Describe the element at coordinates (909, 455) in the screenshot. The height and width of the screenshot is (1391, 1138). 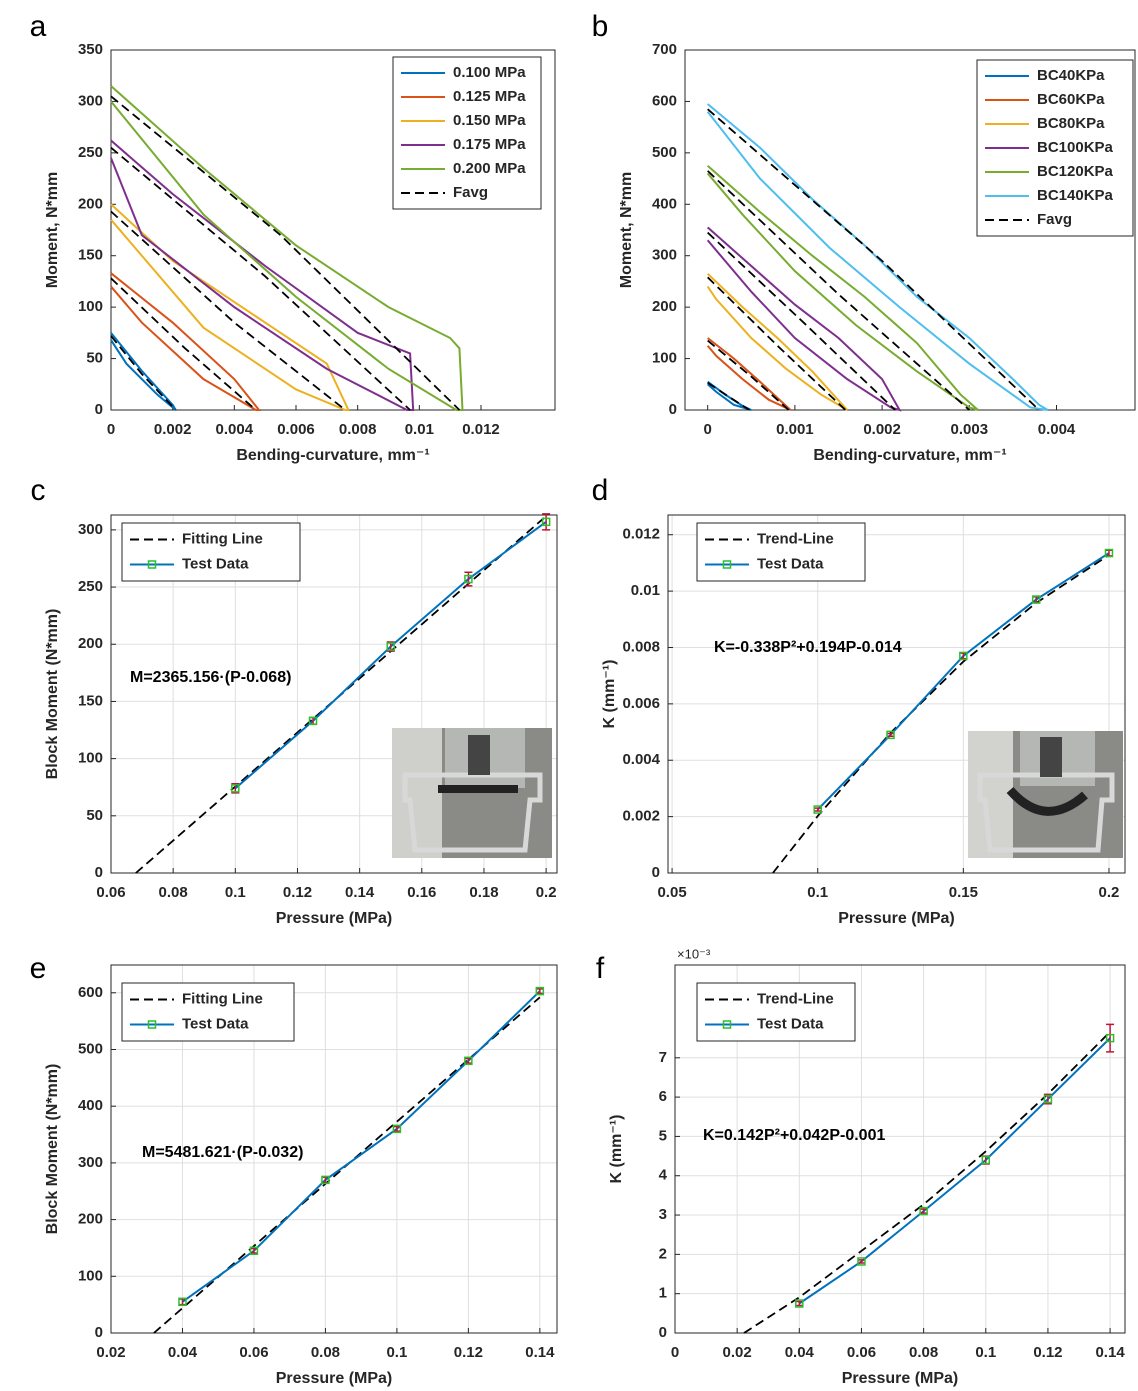
I see `x-axis-label: Bending-curvature, mm⁻¹` at that location.